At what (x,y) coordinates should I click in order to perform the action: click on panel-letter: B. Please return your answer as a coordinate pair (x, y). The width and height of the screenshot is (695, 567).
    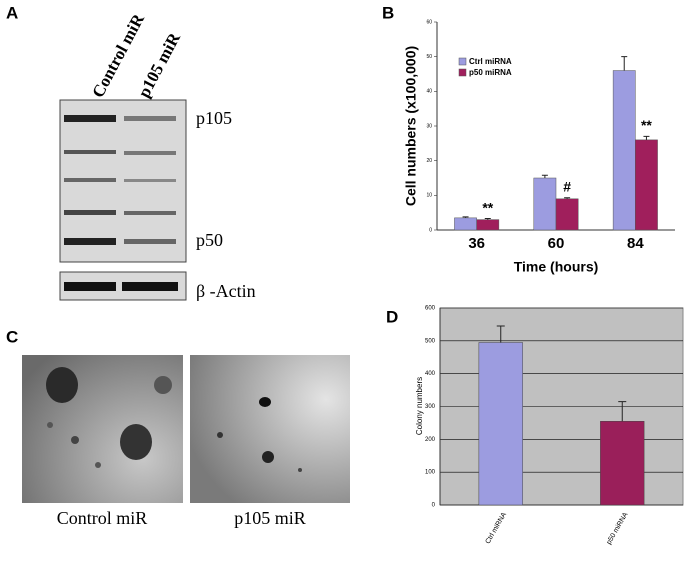
    Looking at the image, I should click on (388, 12).